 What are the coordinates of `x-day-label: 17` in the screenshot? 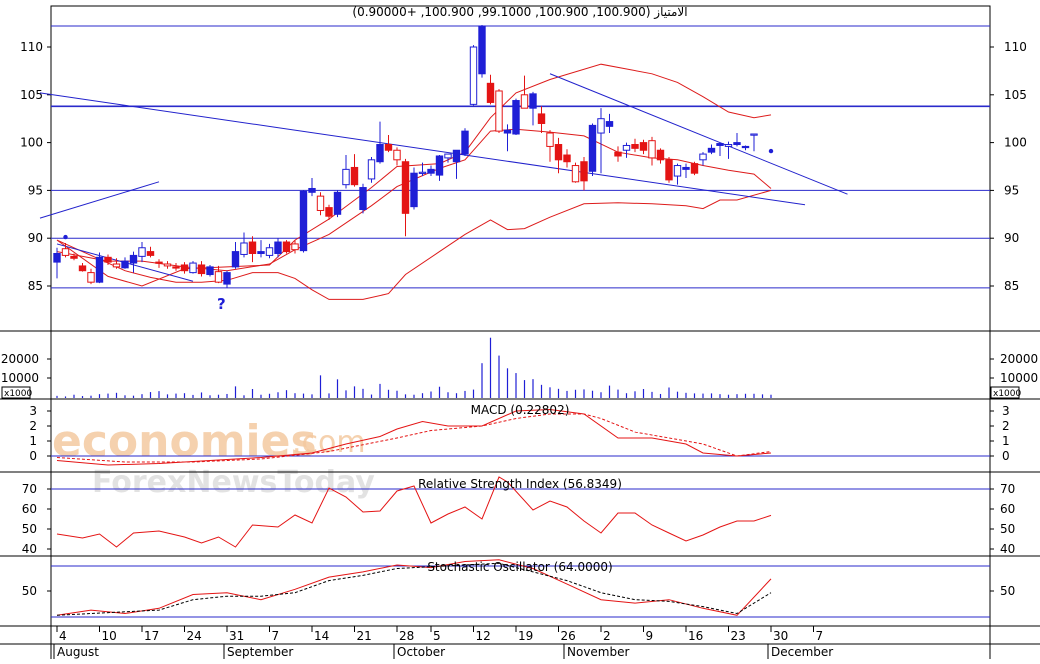 It's located at (151, 636).